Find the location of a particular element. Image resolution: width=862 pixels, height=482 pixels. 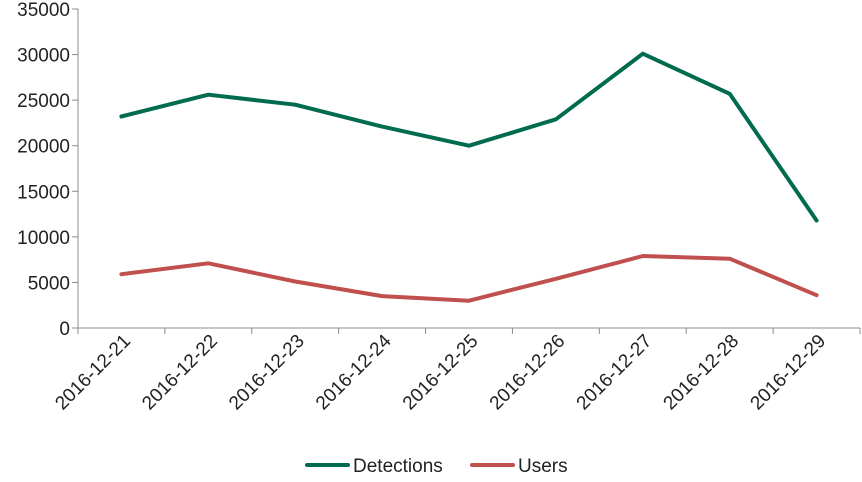

x-tick-label: 2016-12-22 is located at coordinates (180, 373).